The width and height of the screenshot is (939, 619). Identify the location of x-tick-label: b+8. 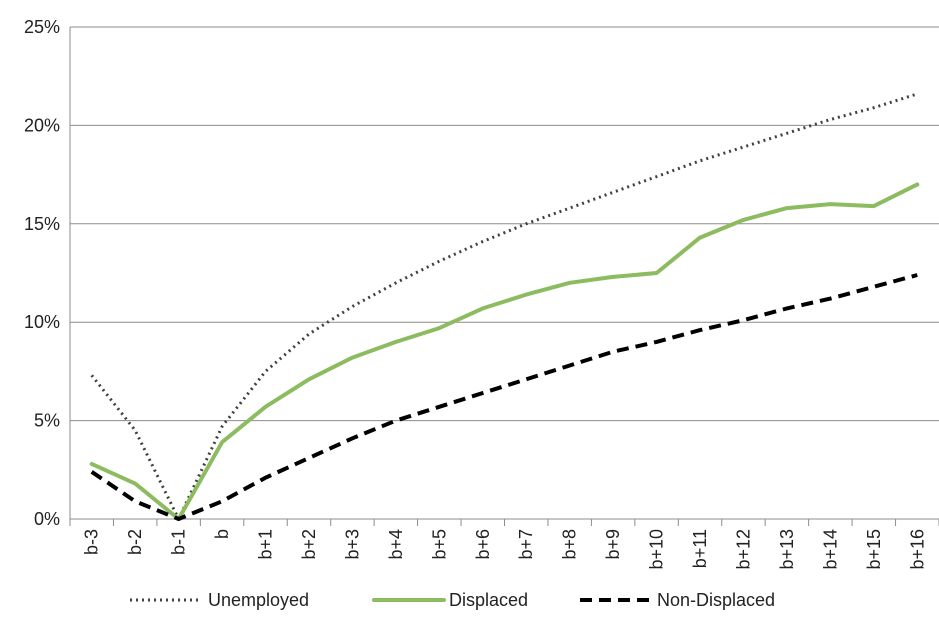
(570, 544).